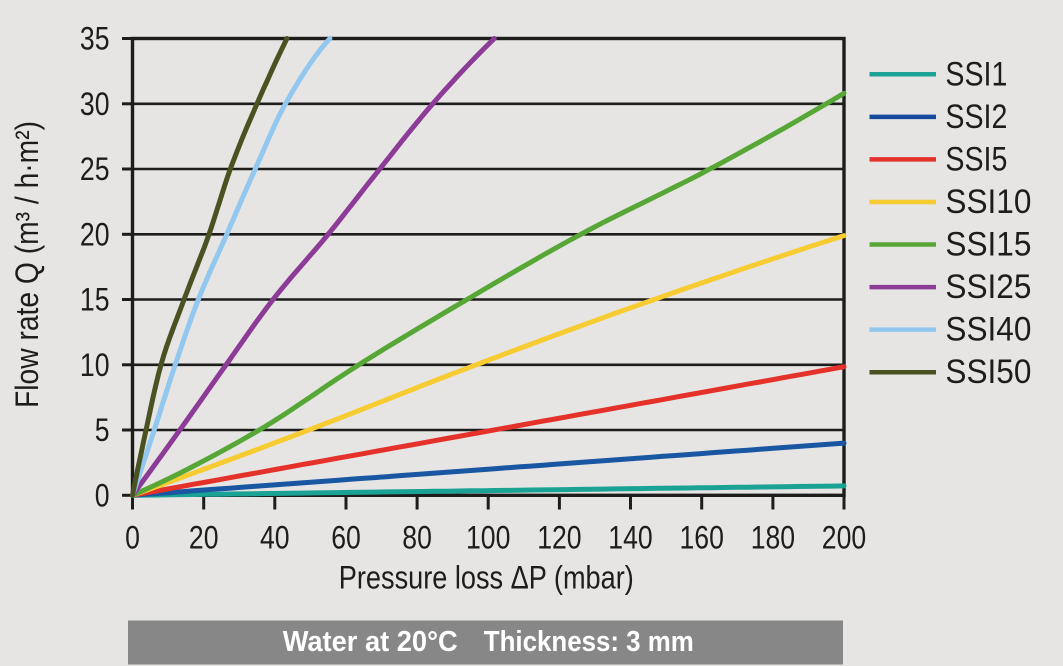 The width and height of the screenshot is (1063, 666). Describe the element at coordinates (486, 577) in the screenshot. I see `svg-text: Pressure loss ΔP (mbar)` at that location.